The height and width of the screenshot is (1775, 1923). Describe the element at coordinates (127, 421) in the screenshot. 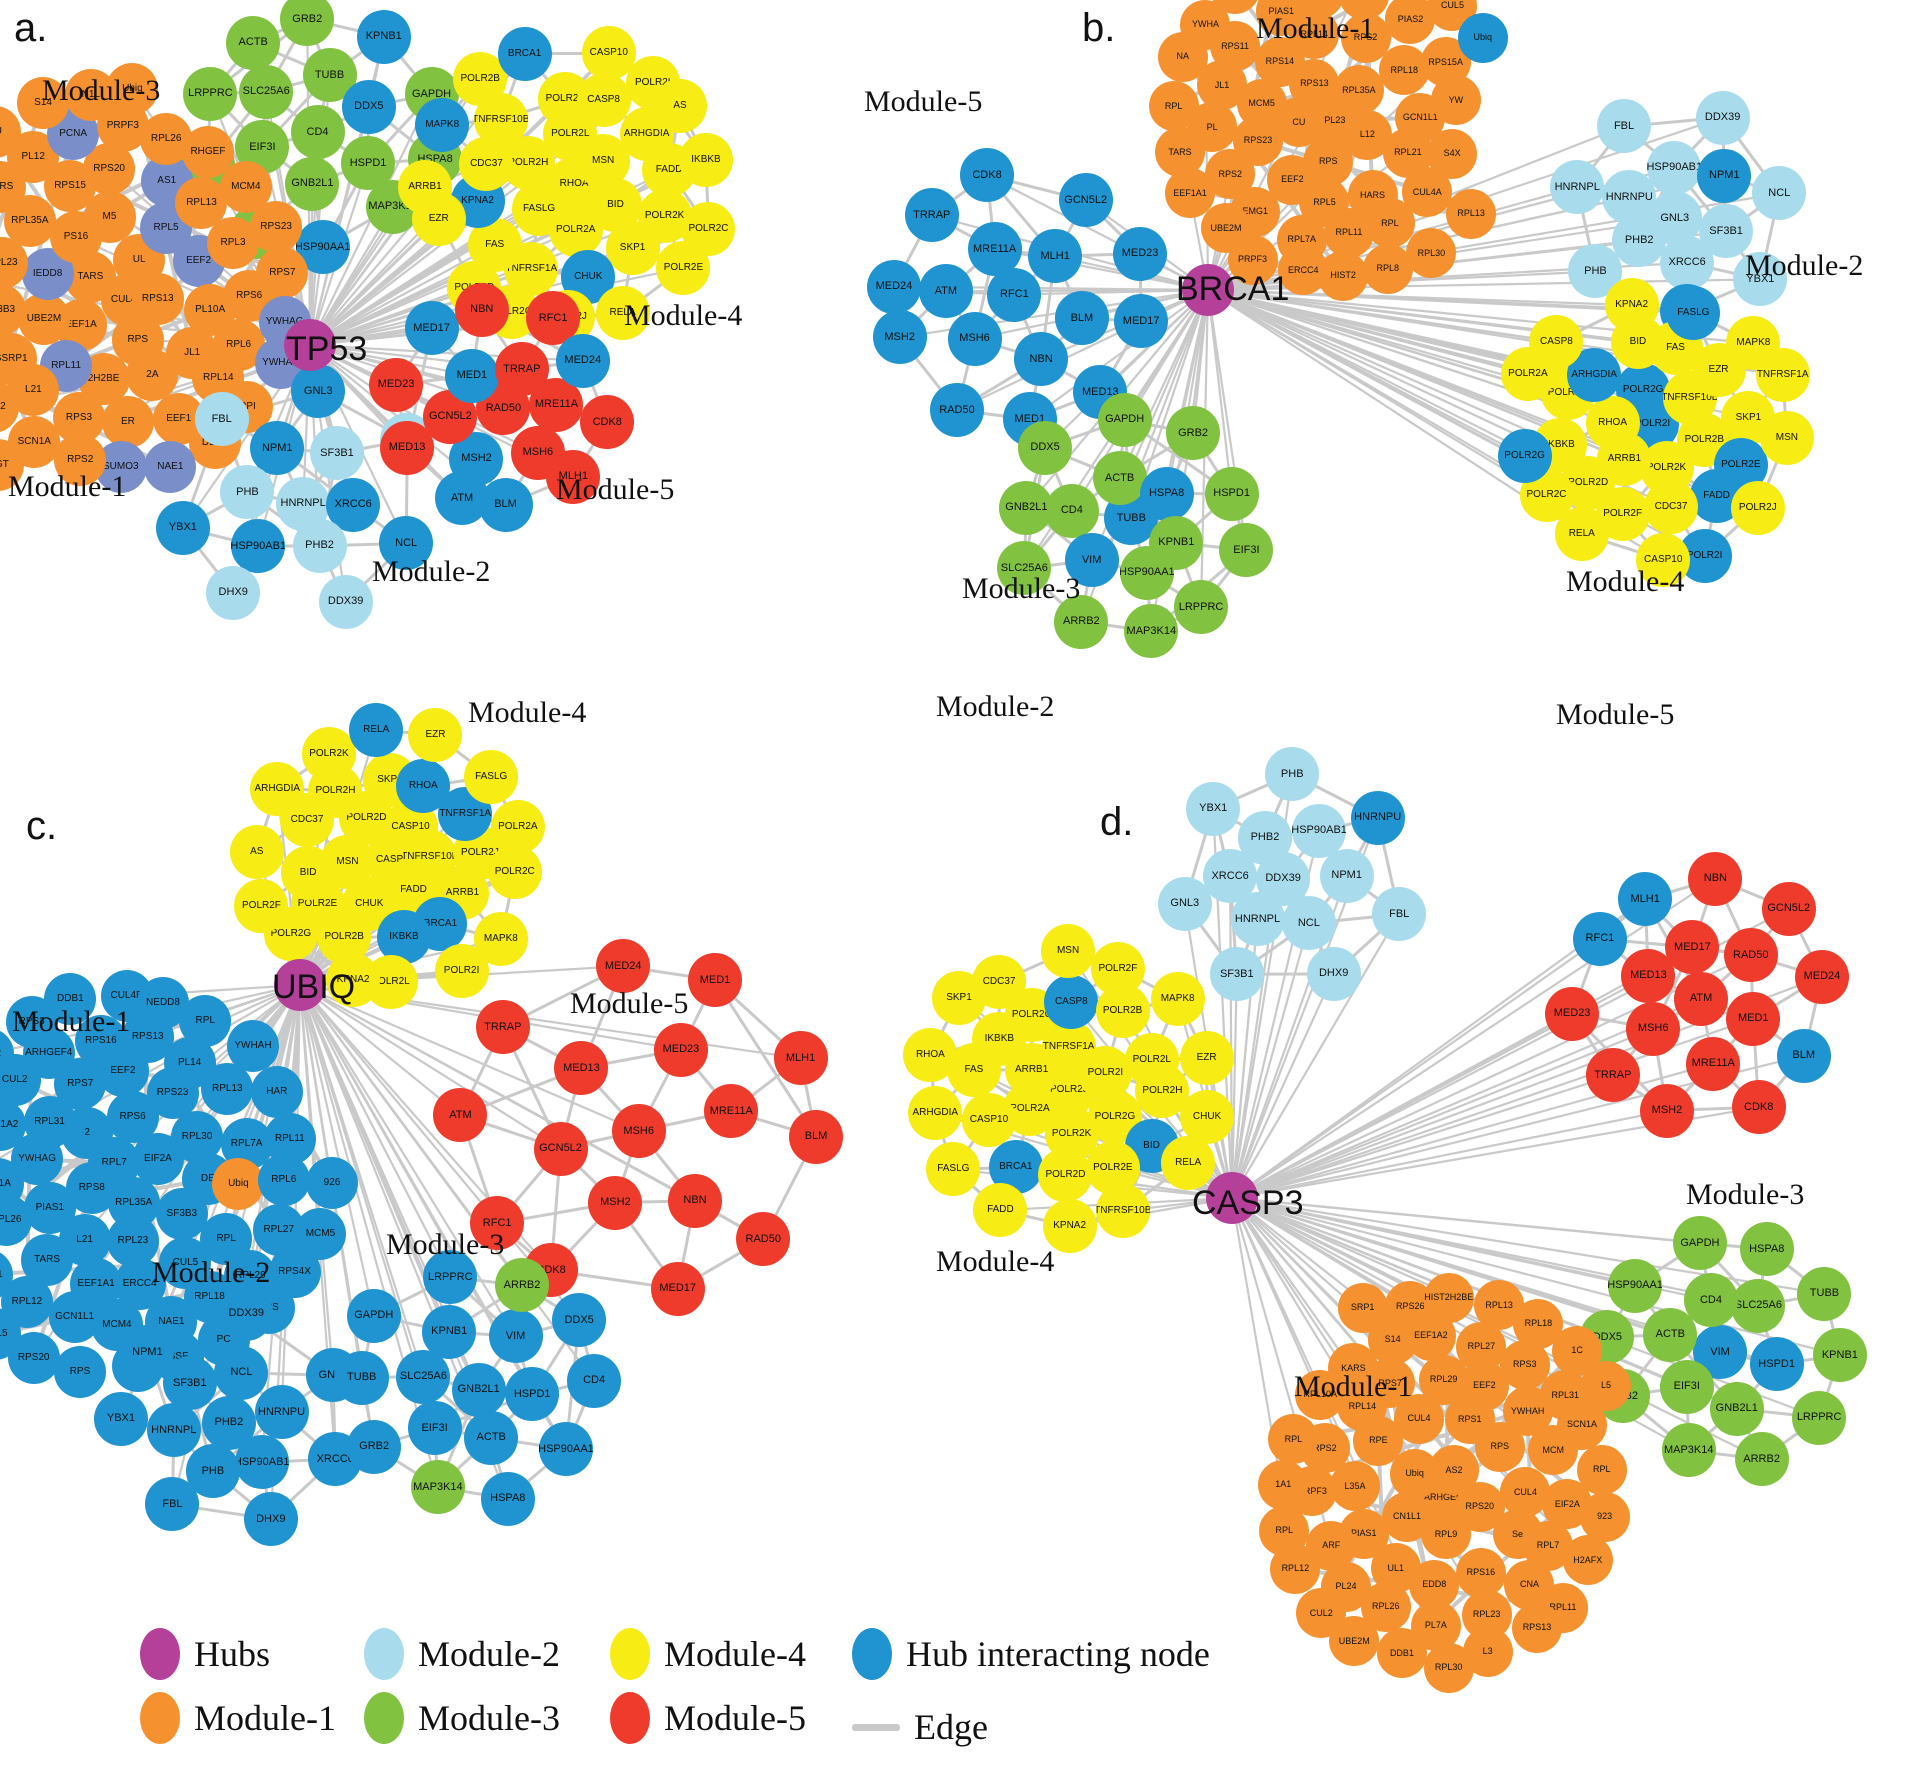

I see `node-er: ER` at that location.